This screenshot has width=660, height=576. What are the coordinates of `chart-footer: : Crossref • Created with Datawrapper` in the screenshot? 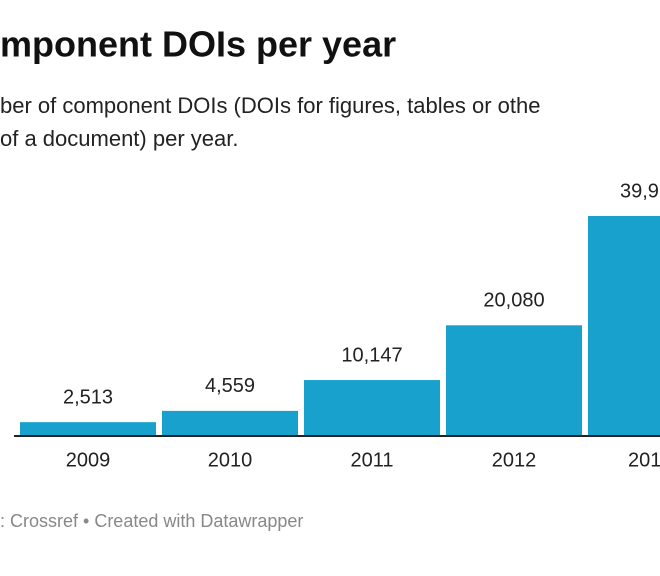 It's located at (151, 521).